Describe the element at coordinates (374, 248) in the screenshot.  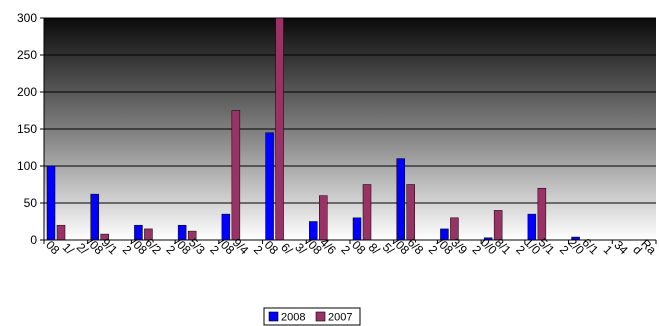
I see `x-tick-label-line: 8/` at that location.